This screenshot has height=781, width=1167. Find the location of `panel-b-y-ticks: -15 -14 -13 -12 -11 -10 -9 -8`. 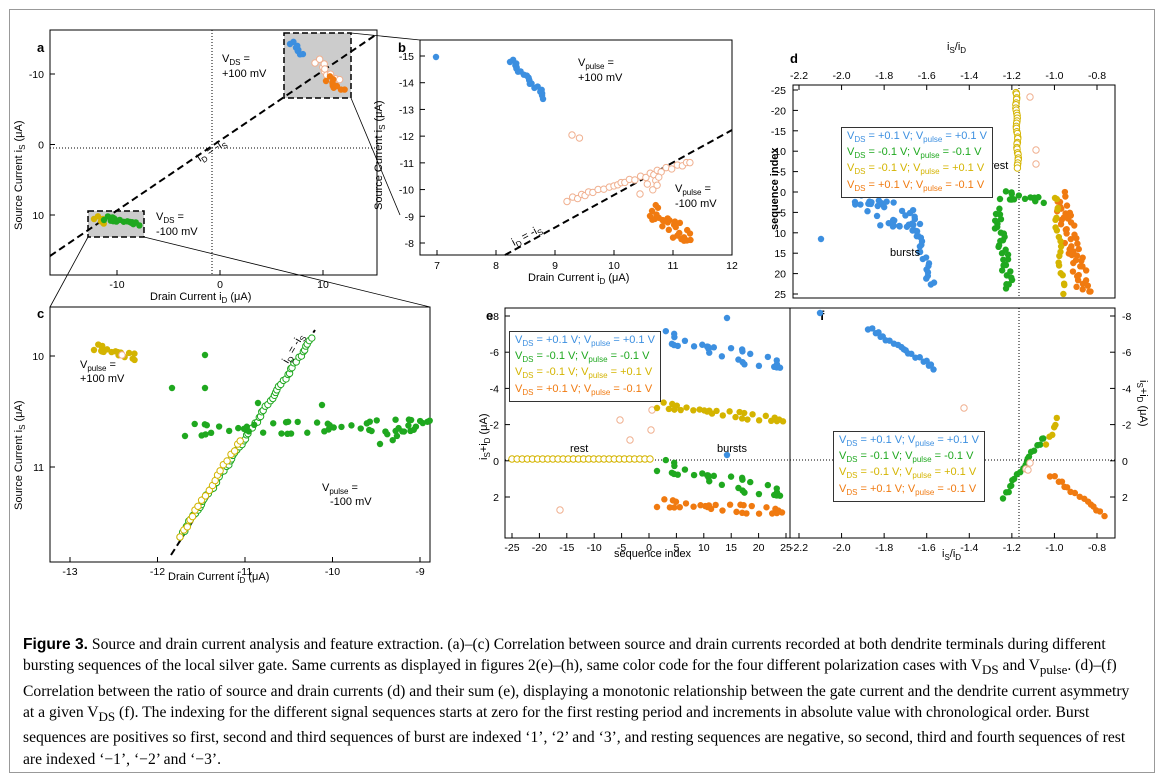

panel-b-y-ticks: -15 -14 -13 -12 -11 -10 -9 -8 is located at coordinates (412, 150).